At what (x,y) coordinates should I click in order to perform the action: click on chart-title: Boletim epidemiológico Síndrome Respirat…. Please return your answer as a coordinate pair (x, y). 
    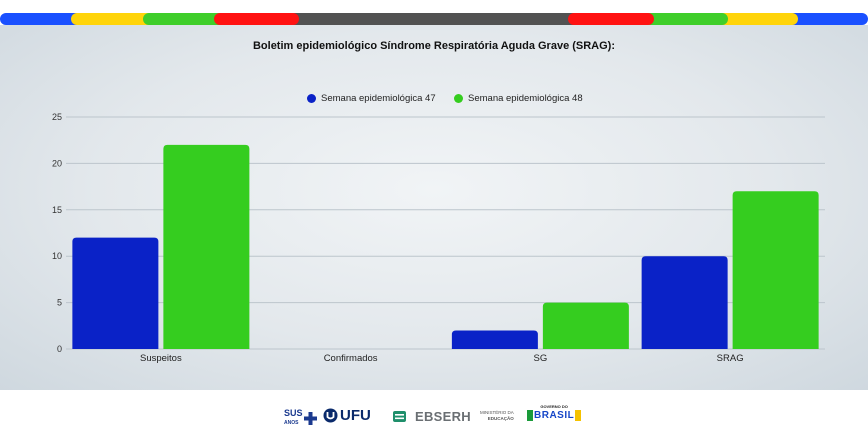
    Looking at the image, I should click on (434, 46).